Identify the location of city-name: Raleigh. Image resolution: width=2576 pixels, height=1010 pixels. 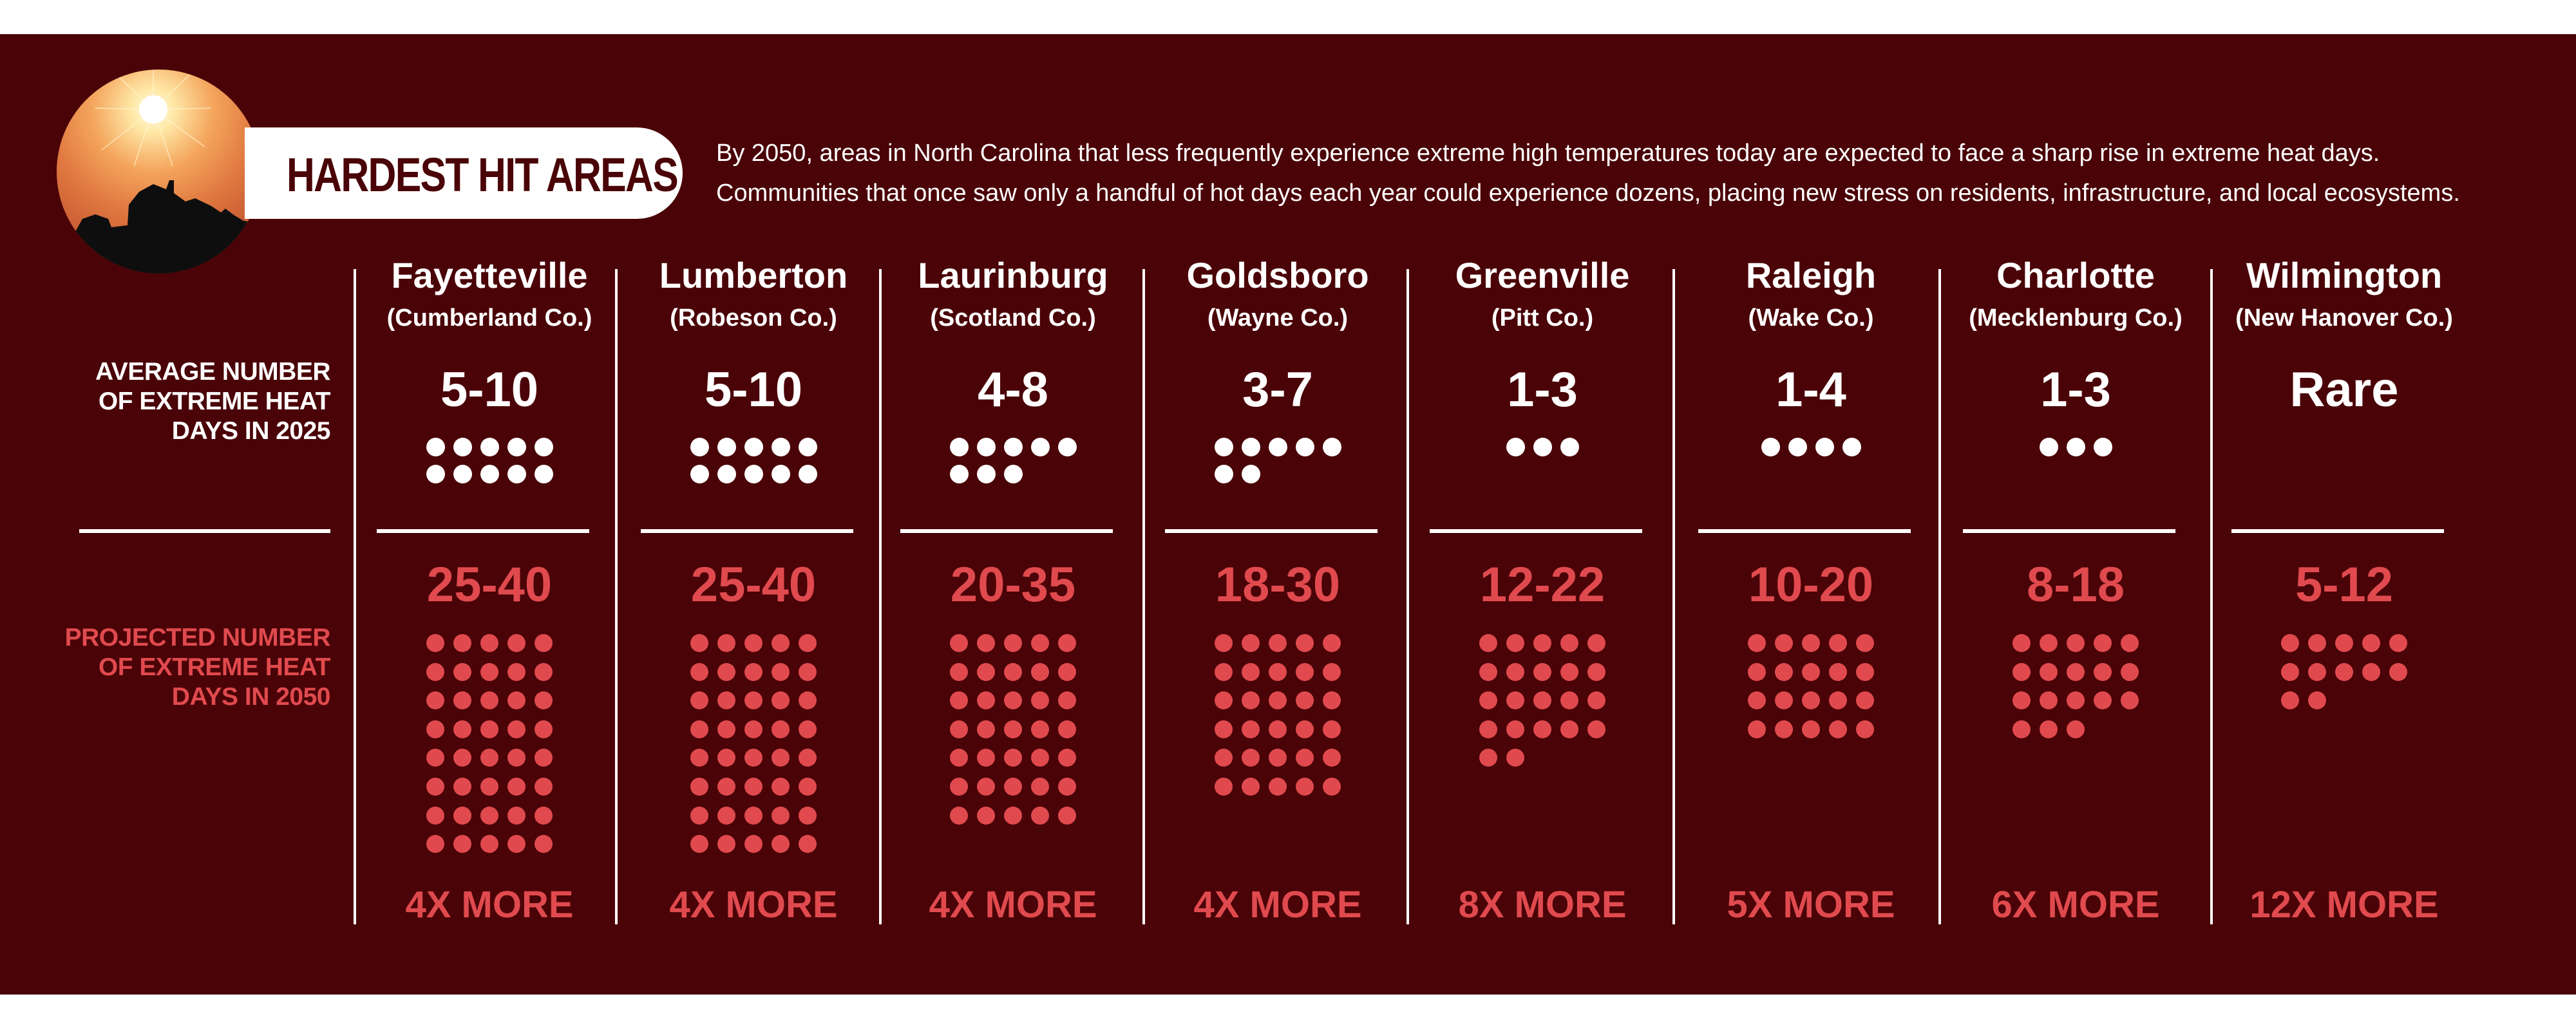
(1811, 275).